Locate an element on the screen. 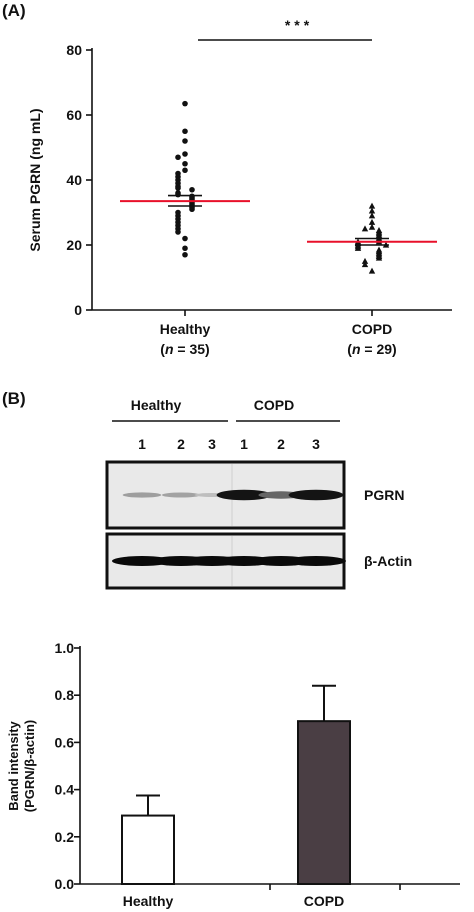 The width and height of the screenshot is (474, 912). scatter-group-size: (n = 29) is located at coordinates (371, 349).